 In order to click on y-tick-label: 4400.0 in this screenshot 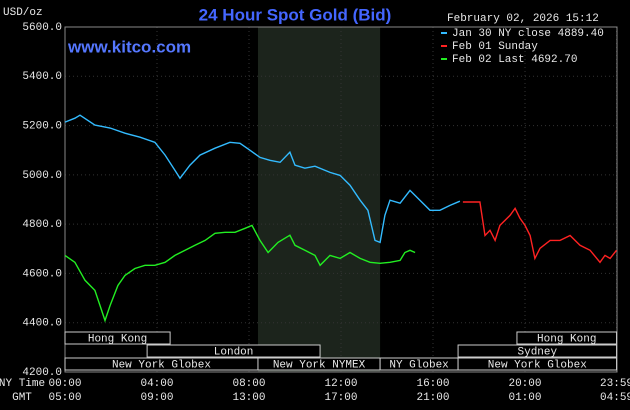, I will do `click(42, 324)`.